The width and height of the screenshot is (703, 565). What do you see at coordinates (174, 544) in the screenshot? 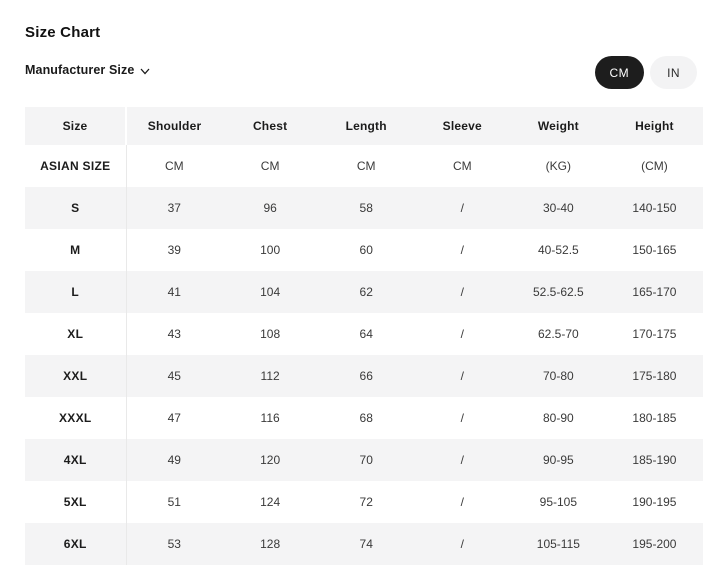
I see `value-cell: 53` at bounding box center [174, 544].